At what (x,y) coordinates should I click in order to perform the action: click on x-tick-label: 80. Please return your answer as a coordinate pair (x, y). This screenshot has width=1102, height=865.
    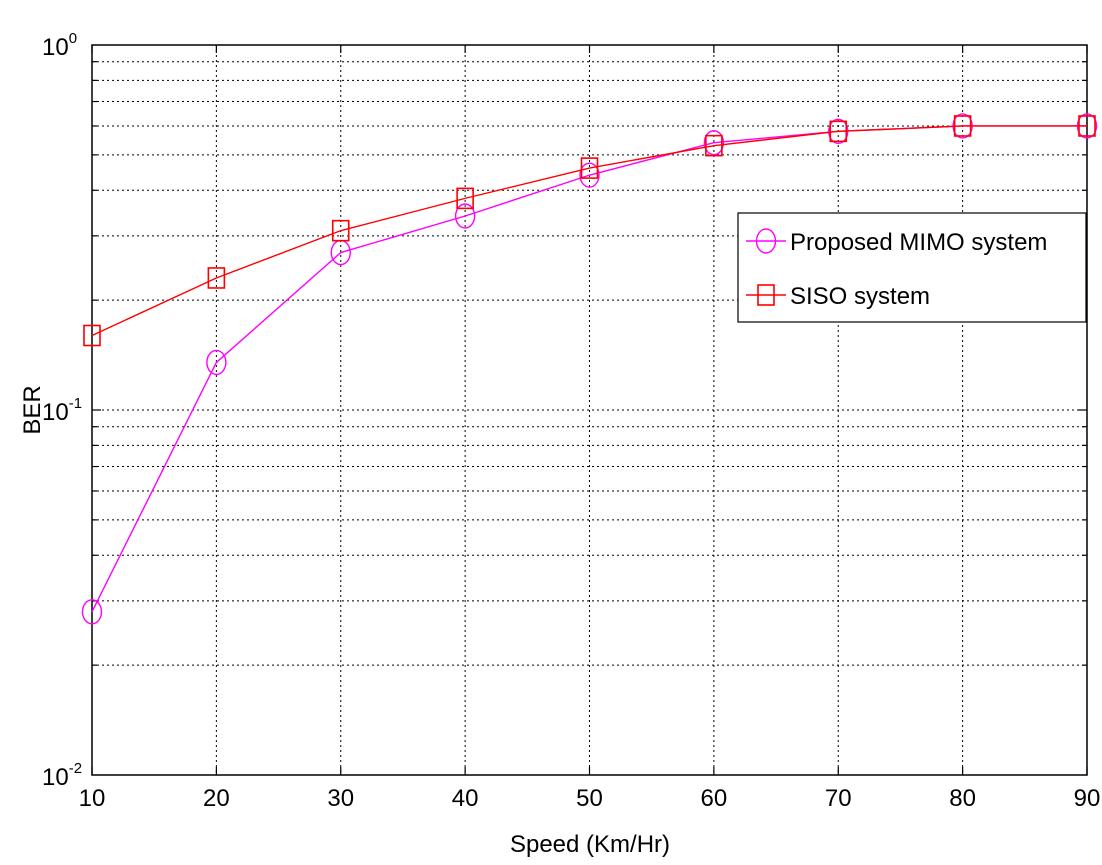
    Looking at the image, I should click on (962, 798).